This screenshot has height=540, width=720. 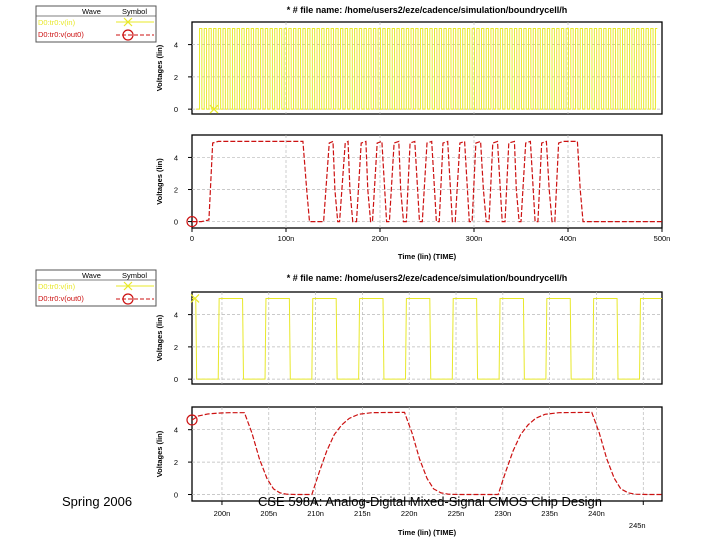 What do you see at coordinates (549, 513) in the screenshot?
I see `x-tick-label: 235n` at bounding box center [549, 513].